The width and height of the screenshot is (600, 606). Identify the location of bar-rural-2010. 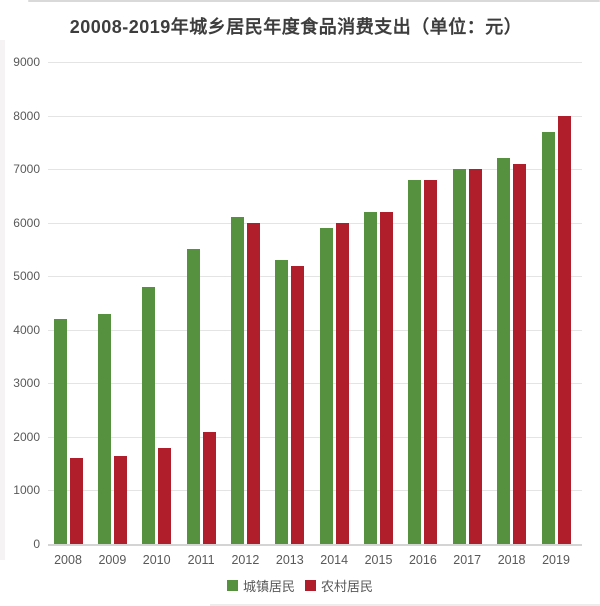
(165, 495).